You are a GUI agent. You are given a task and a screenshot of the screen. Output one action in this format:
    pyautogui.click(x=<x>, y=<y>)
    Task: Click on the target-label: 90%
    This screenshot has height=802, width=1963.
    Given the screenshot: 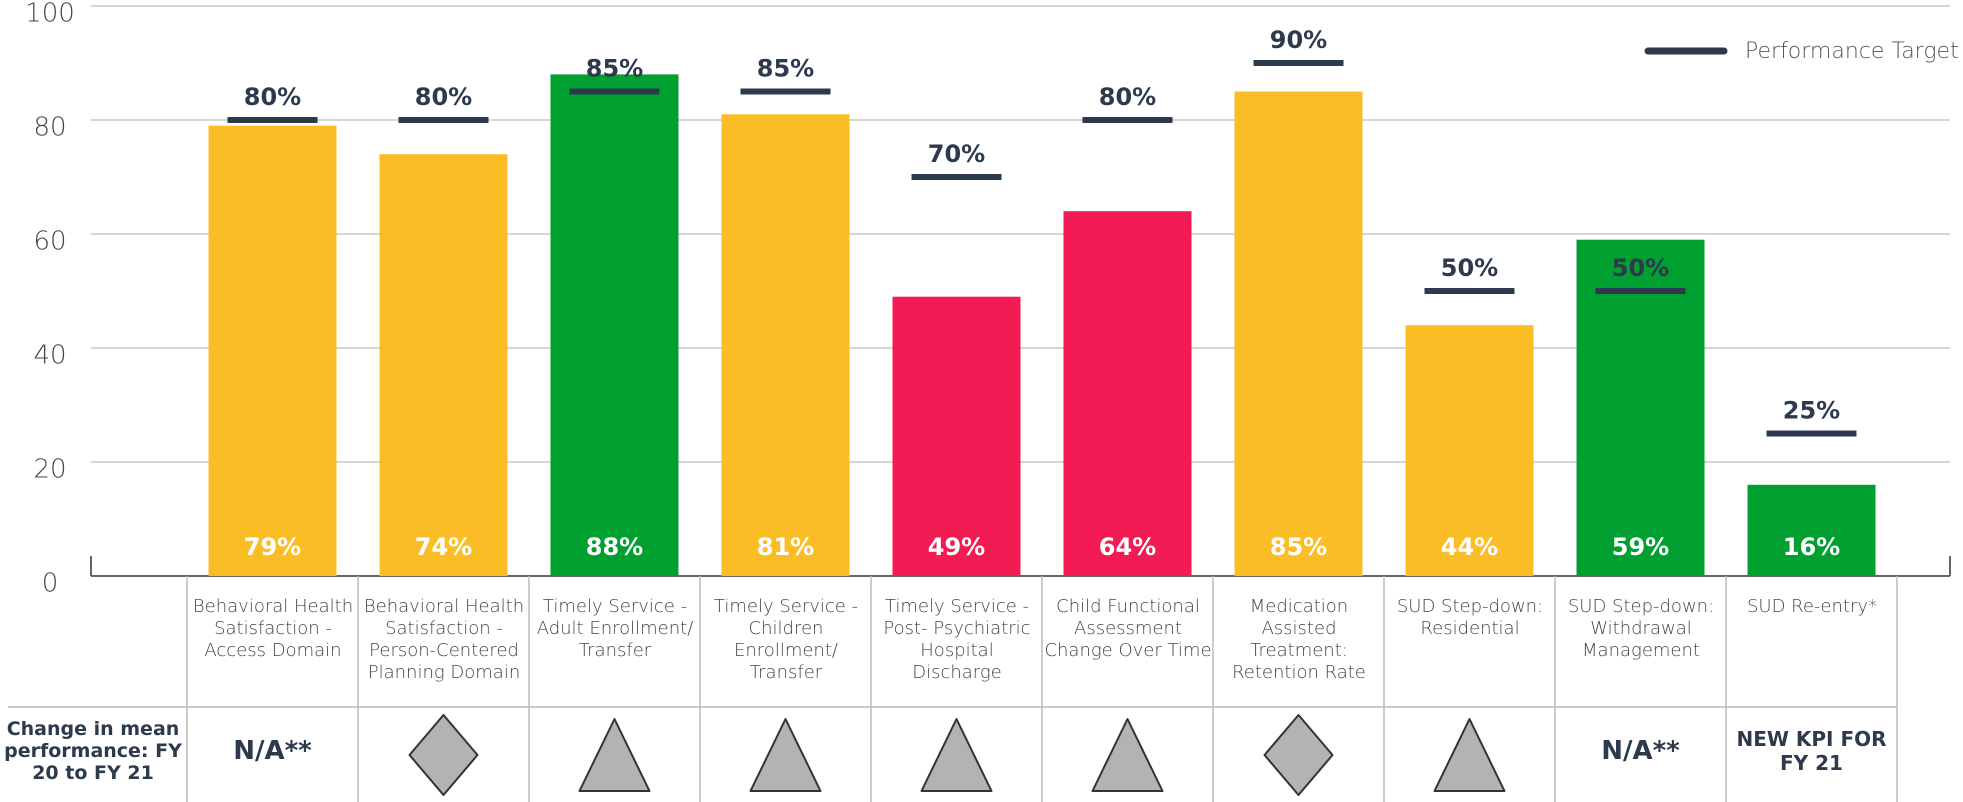 What is the action you would take?
    pyautogui.click(x=1298, y=40)
    